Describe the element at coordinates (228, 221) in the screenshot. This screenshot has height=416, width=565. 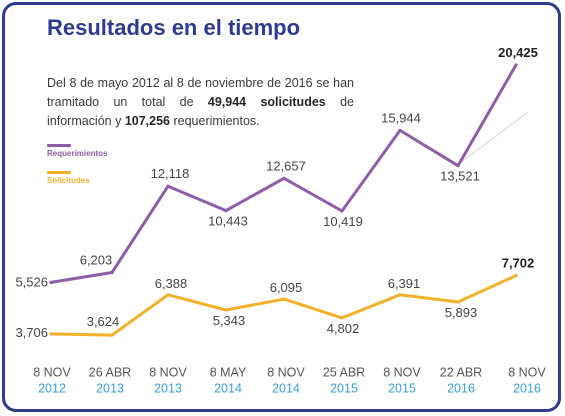
I see `data-label-requerimientos-3: 10,443` at that location.